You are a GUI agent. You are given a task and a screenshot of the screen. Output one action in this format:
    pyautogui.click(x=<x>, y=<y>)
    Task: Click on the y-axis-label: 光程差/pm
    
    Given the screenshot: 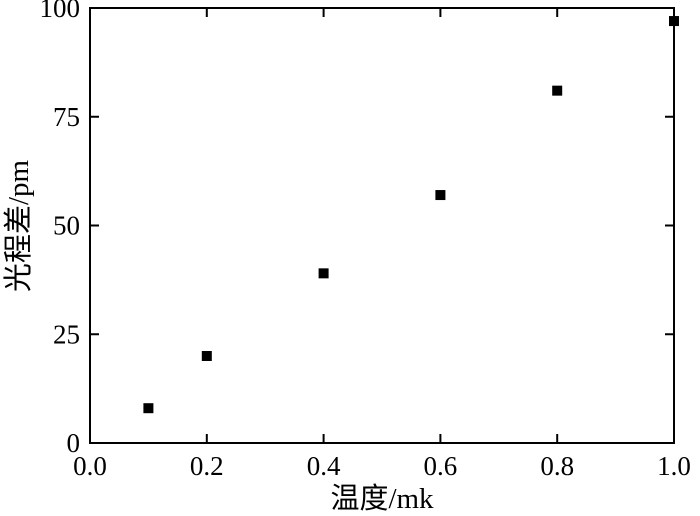 What is the action you would take?
    pyautogui.click(x=18, y=226)
    